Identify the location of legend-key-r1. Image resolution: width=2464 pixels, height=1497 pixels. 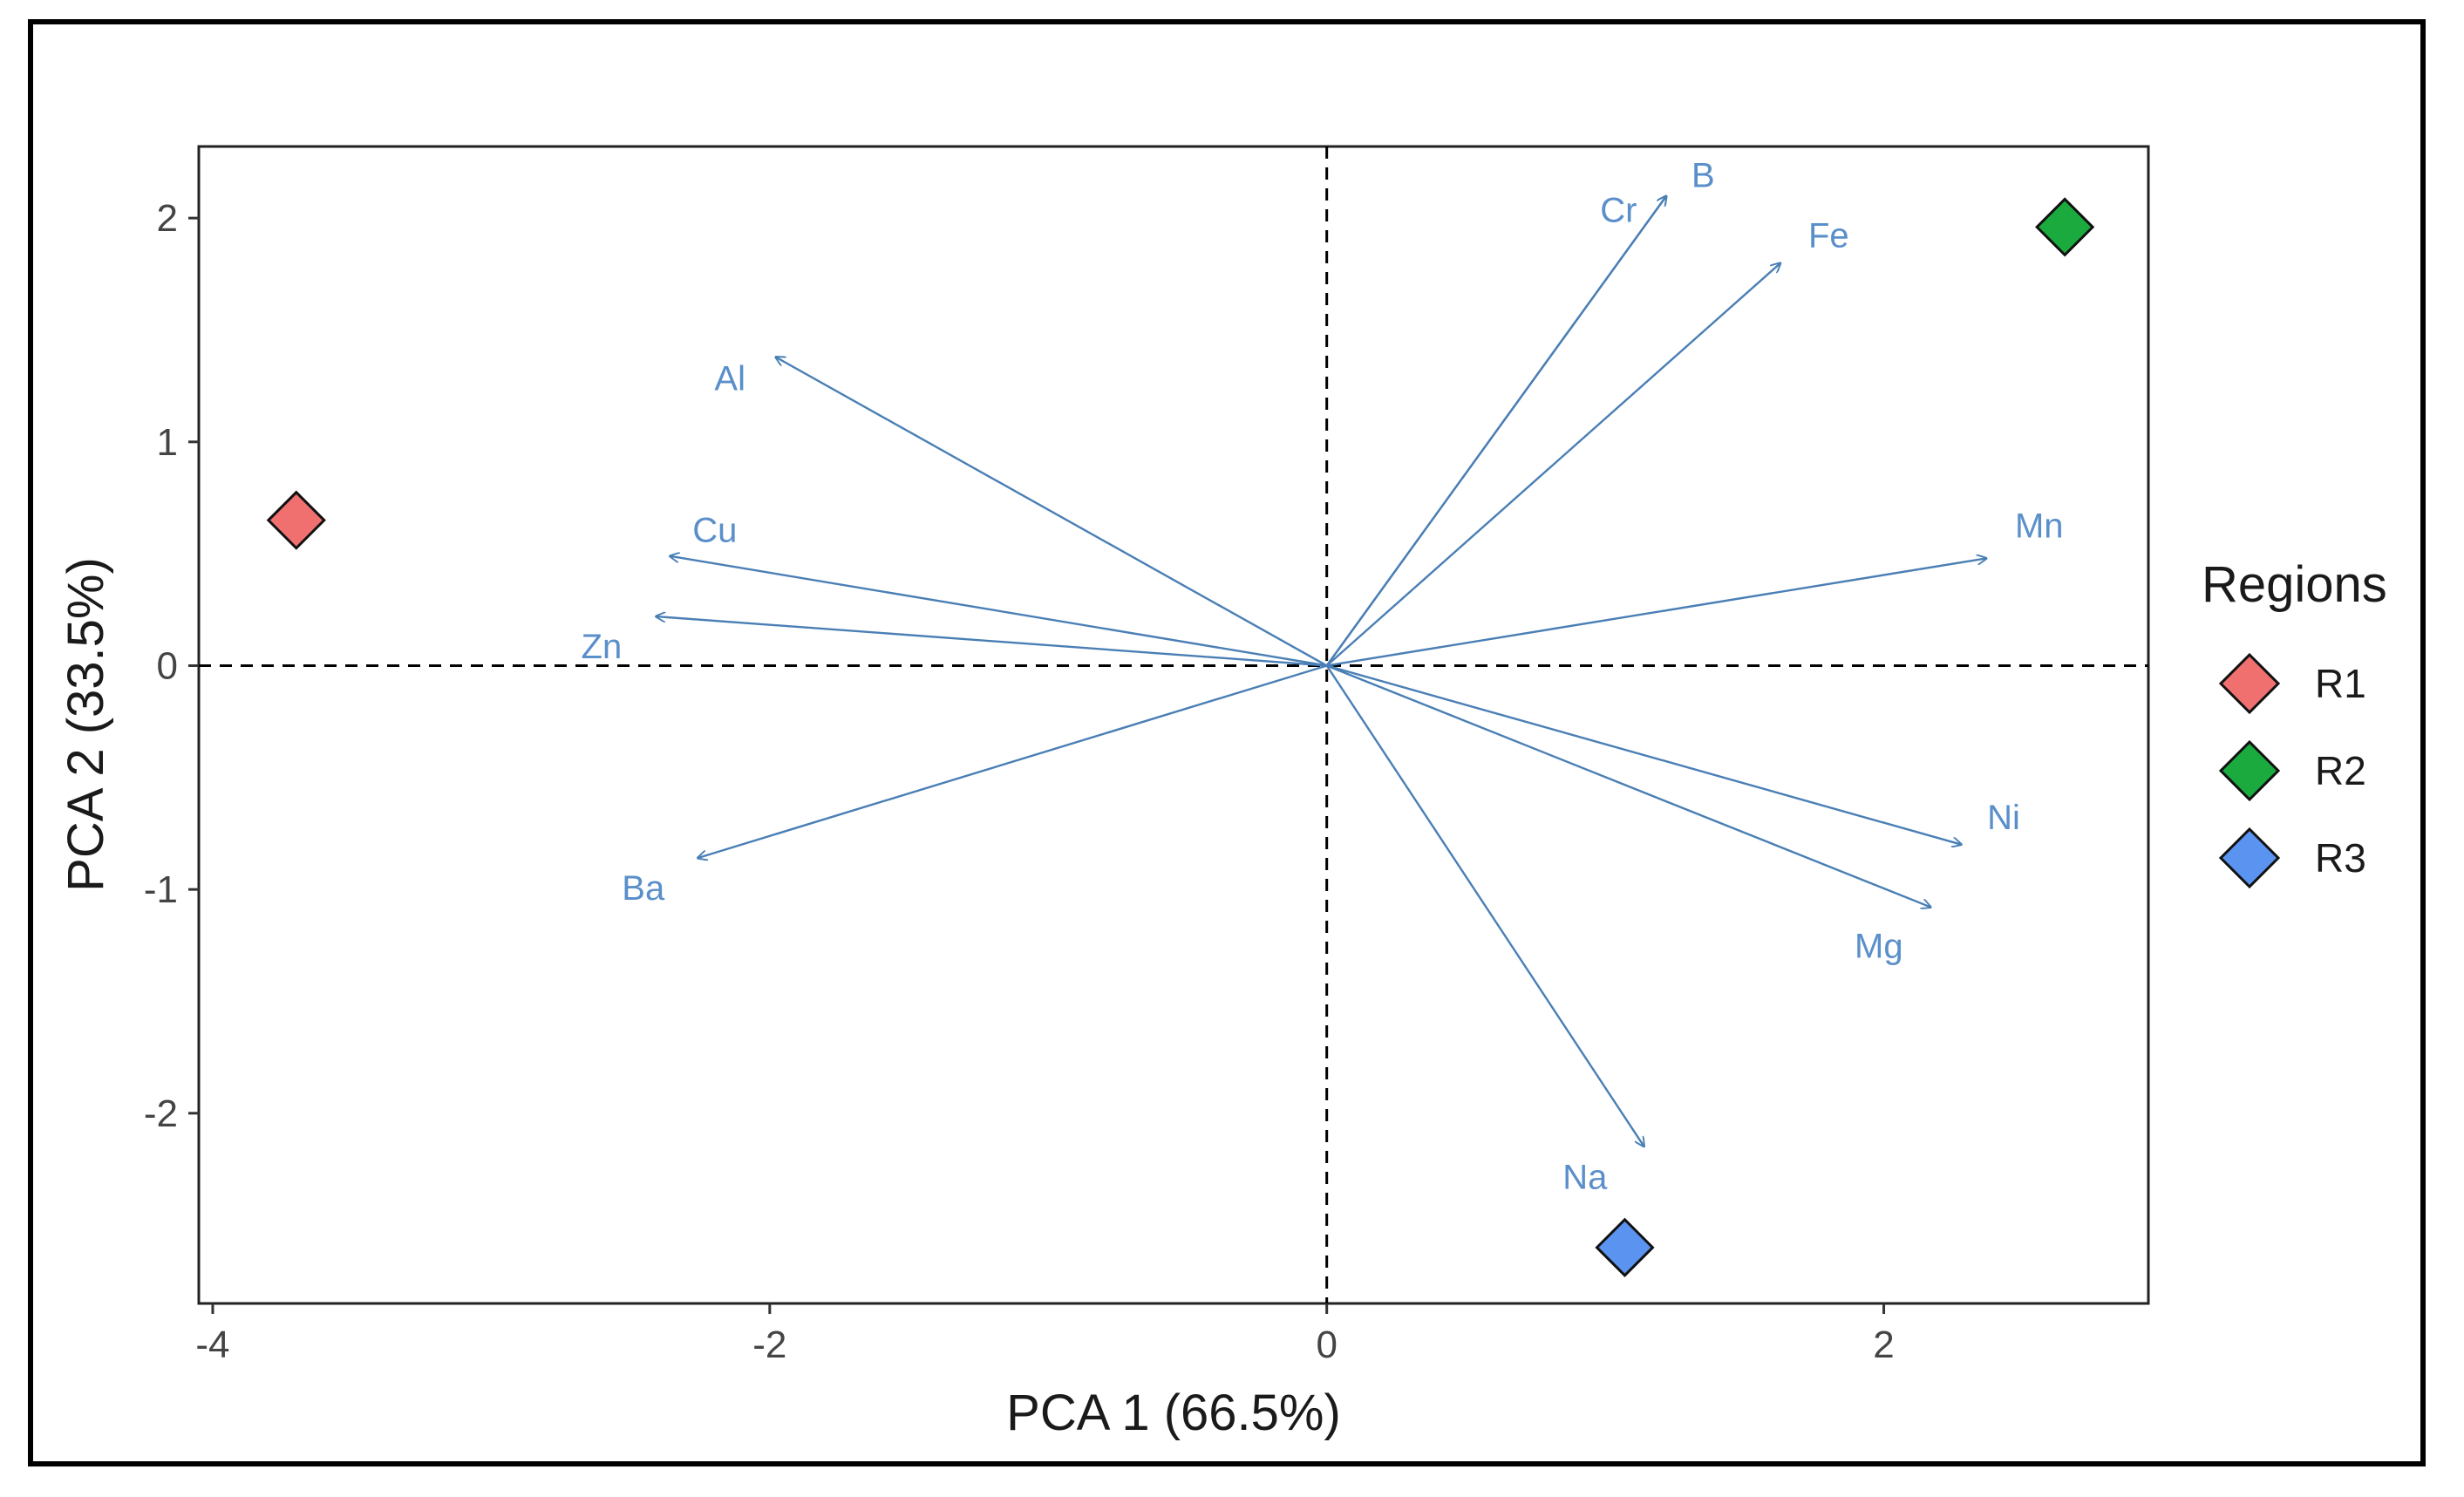
(2249, 683).